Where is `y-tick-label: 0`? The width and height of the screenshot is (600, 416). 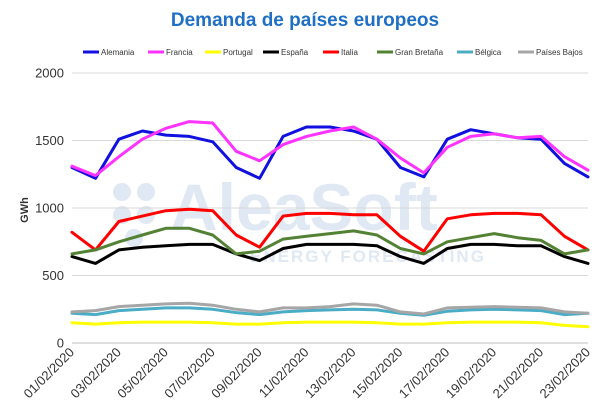
y-tick-label: 0 is located at coordinates (60, 343).